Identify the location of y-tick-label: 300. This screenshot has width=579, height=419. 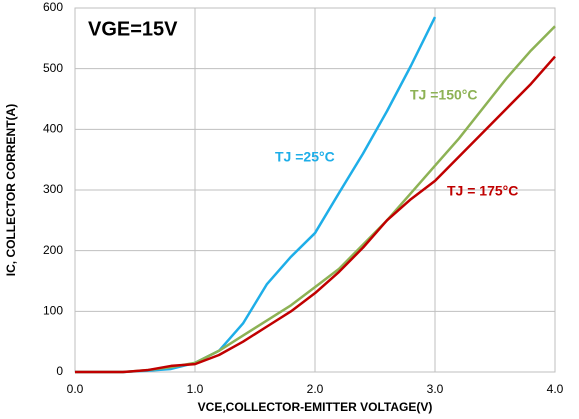
(53, 189).